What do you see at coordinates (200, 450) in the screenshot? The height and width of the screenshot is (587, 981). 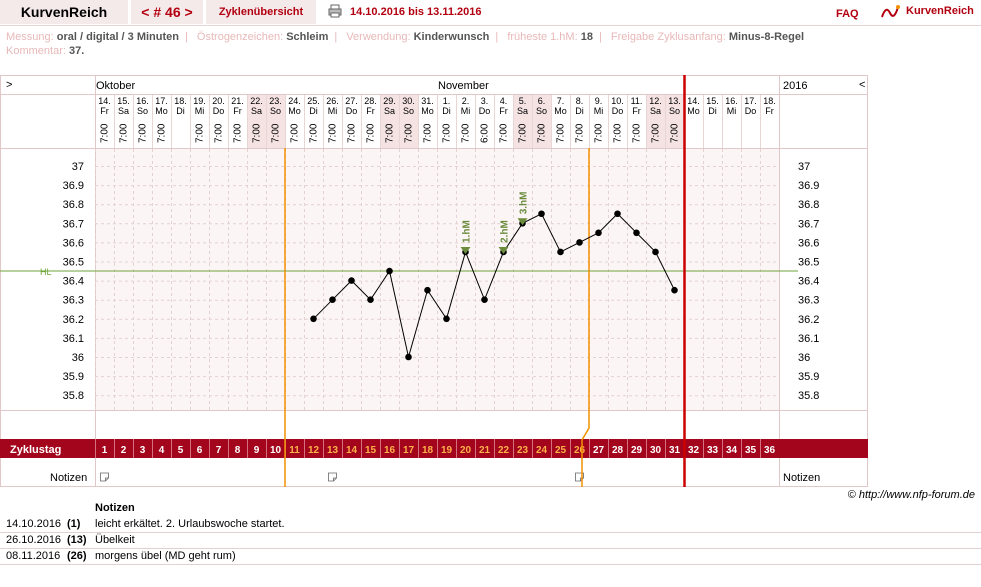 I see `cycle-day-label: 6` at bounding box center [200, 450].